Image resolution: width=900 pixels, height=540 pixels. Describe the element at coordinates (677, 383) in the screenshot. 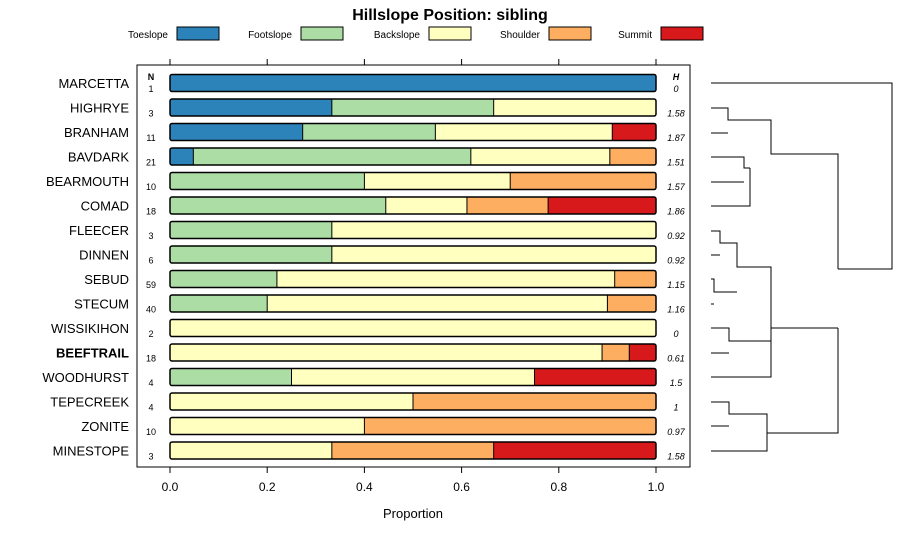

I see `h-value: 1.5` at that location.